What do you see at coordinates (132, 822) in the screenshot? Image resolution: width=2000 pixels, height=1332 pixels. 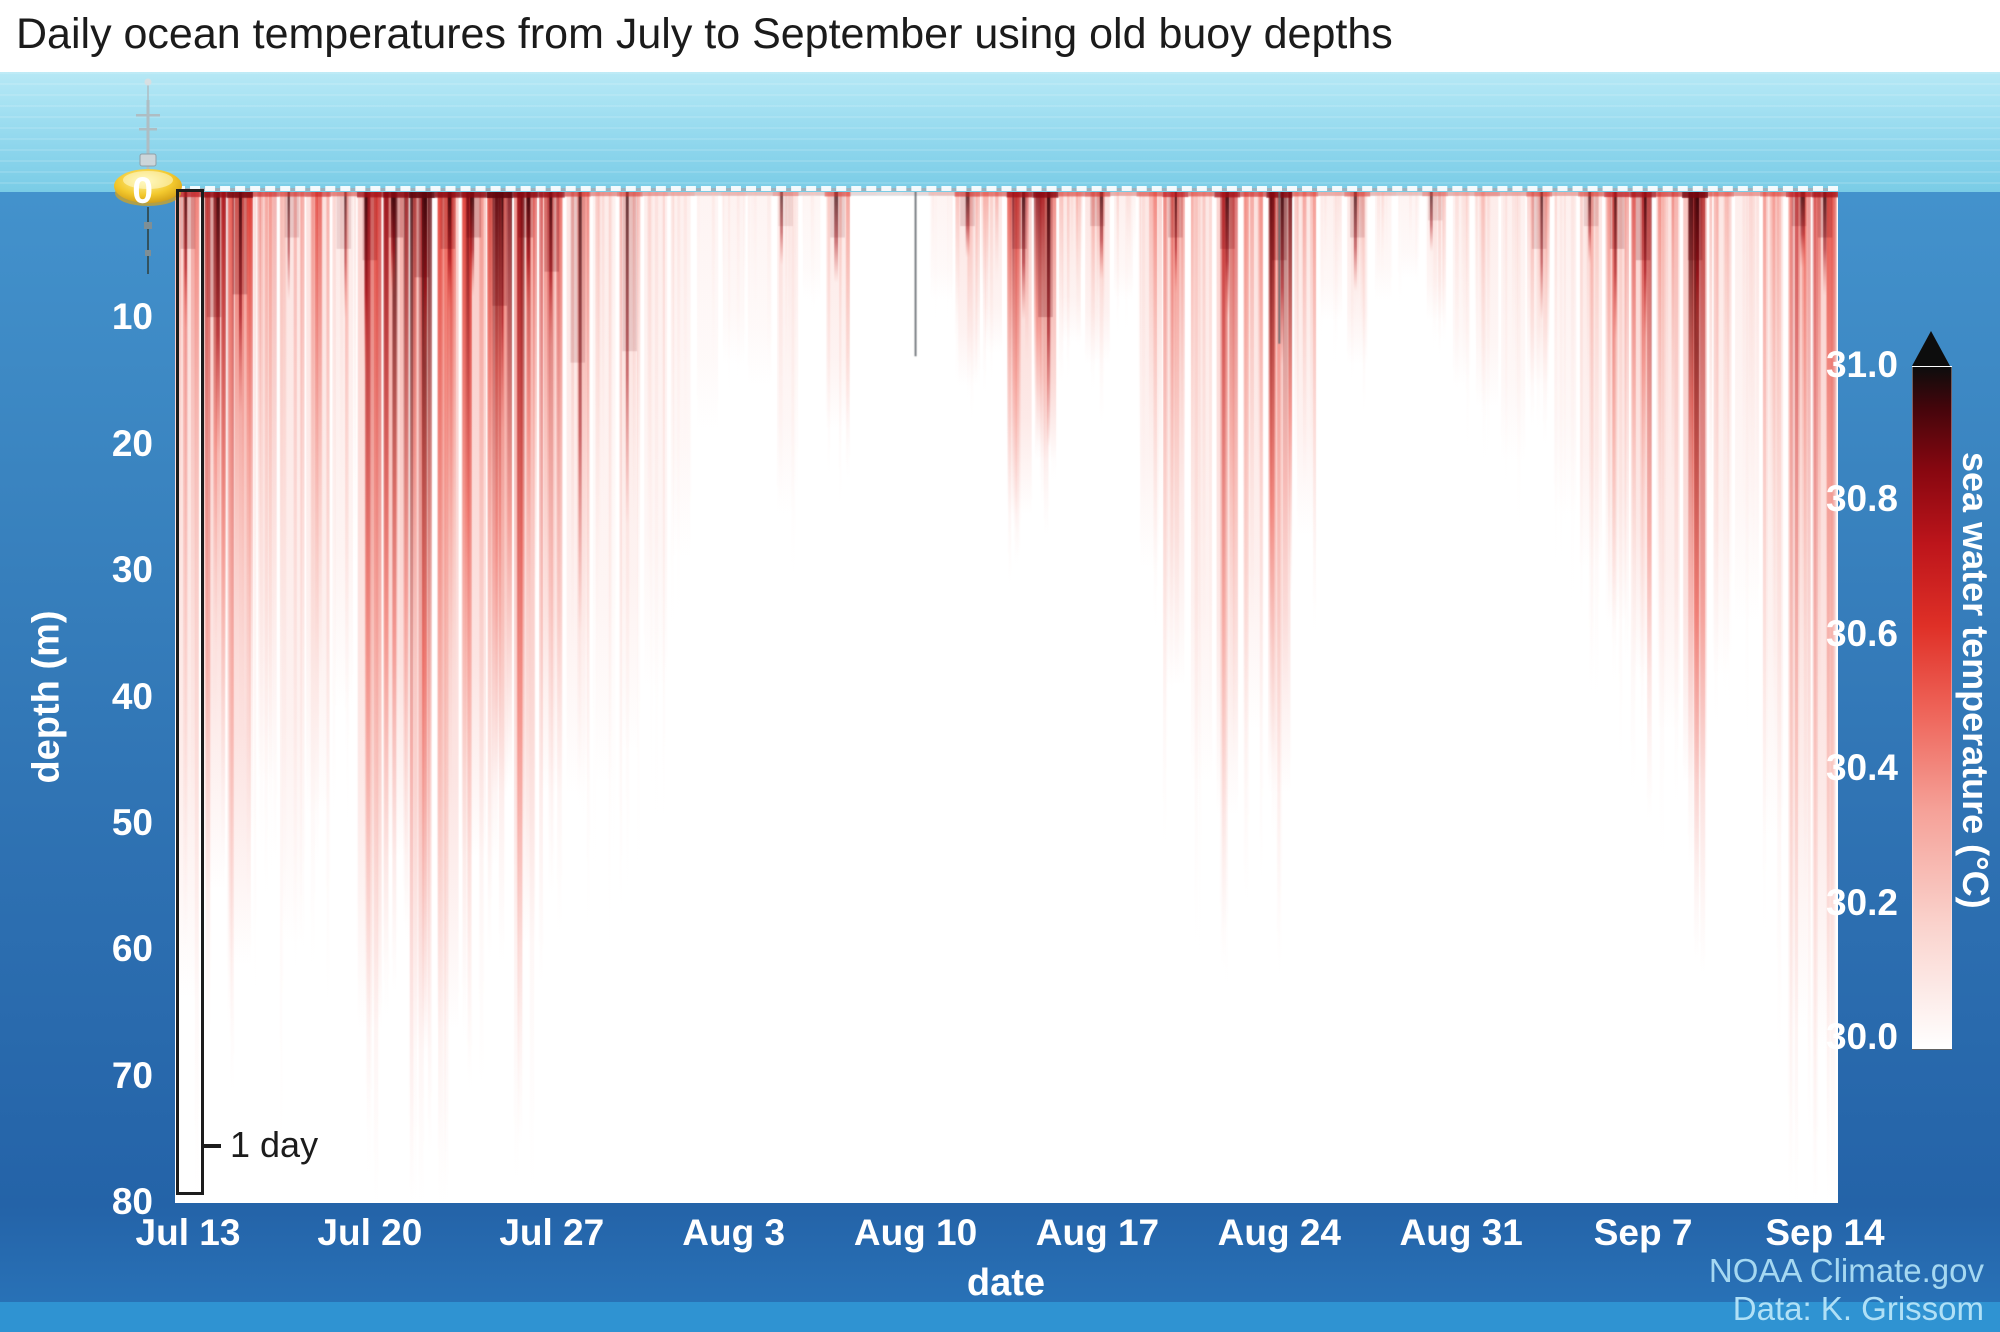 I see `y-tick-label: 50` at bounding box center [132, 822].